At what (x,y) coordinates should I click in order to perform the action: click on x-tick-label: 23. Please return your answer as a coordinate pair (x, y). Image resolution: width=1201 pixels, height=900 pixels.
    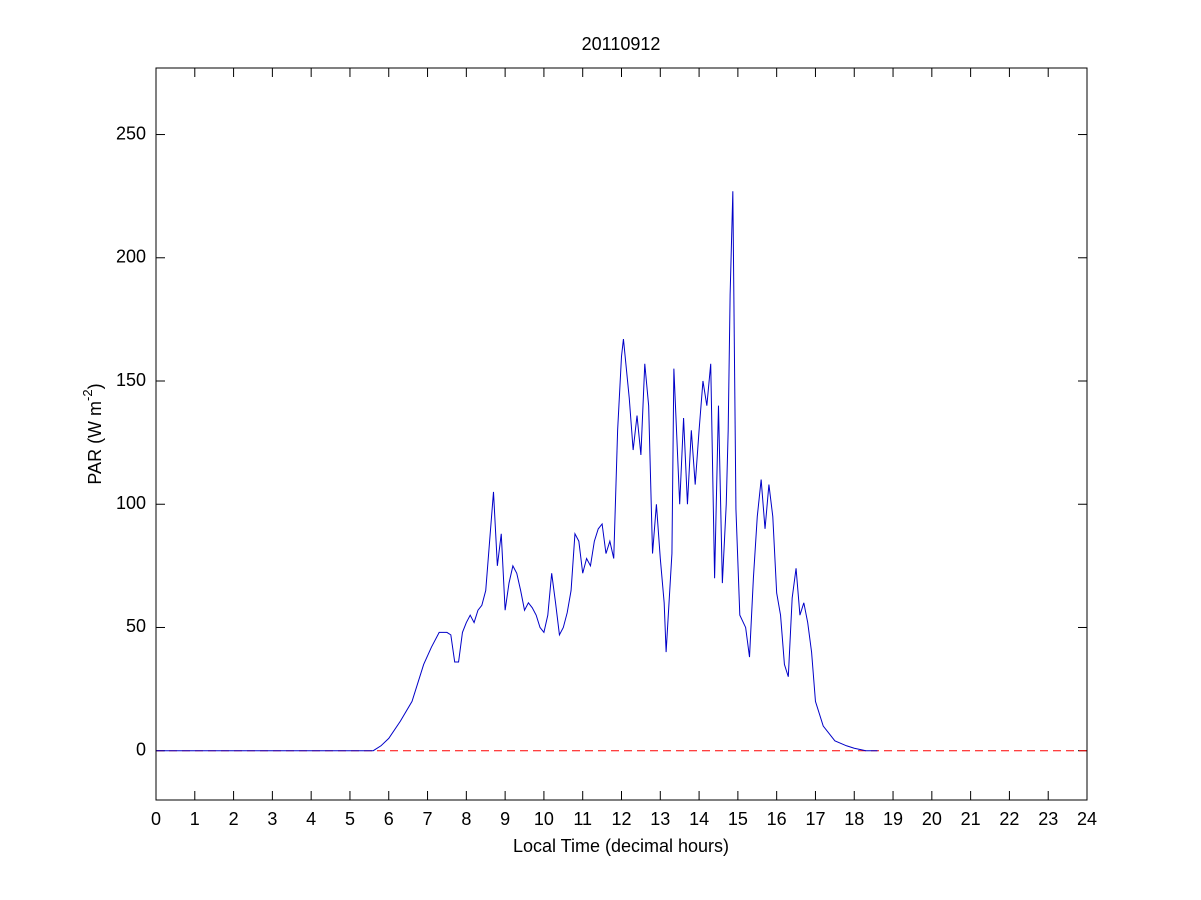
    Looking at the image, I should click on (1048, 819).